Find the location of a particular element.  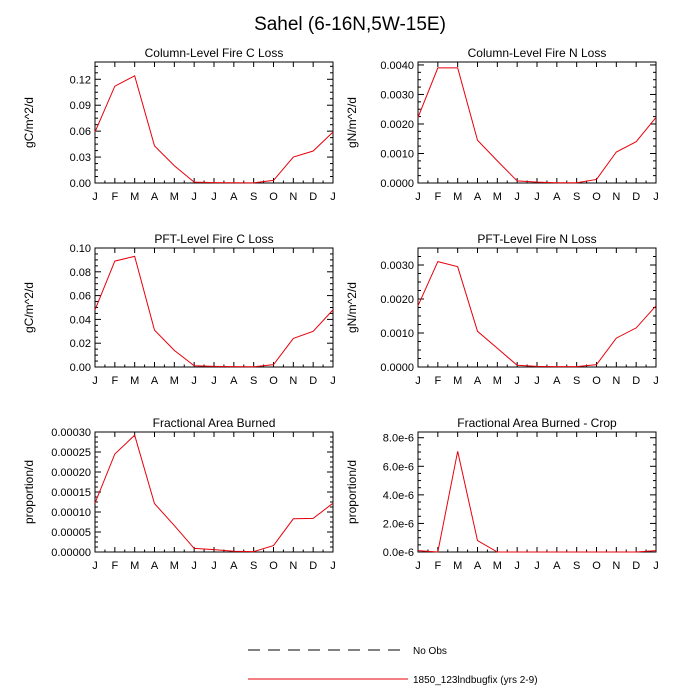

y-tick-label: 0.00010 is located at coordinates (71, 513).